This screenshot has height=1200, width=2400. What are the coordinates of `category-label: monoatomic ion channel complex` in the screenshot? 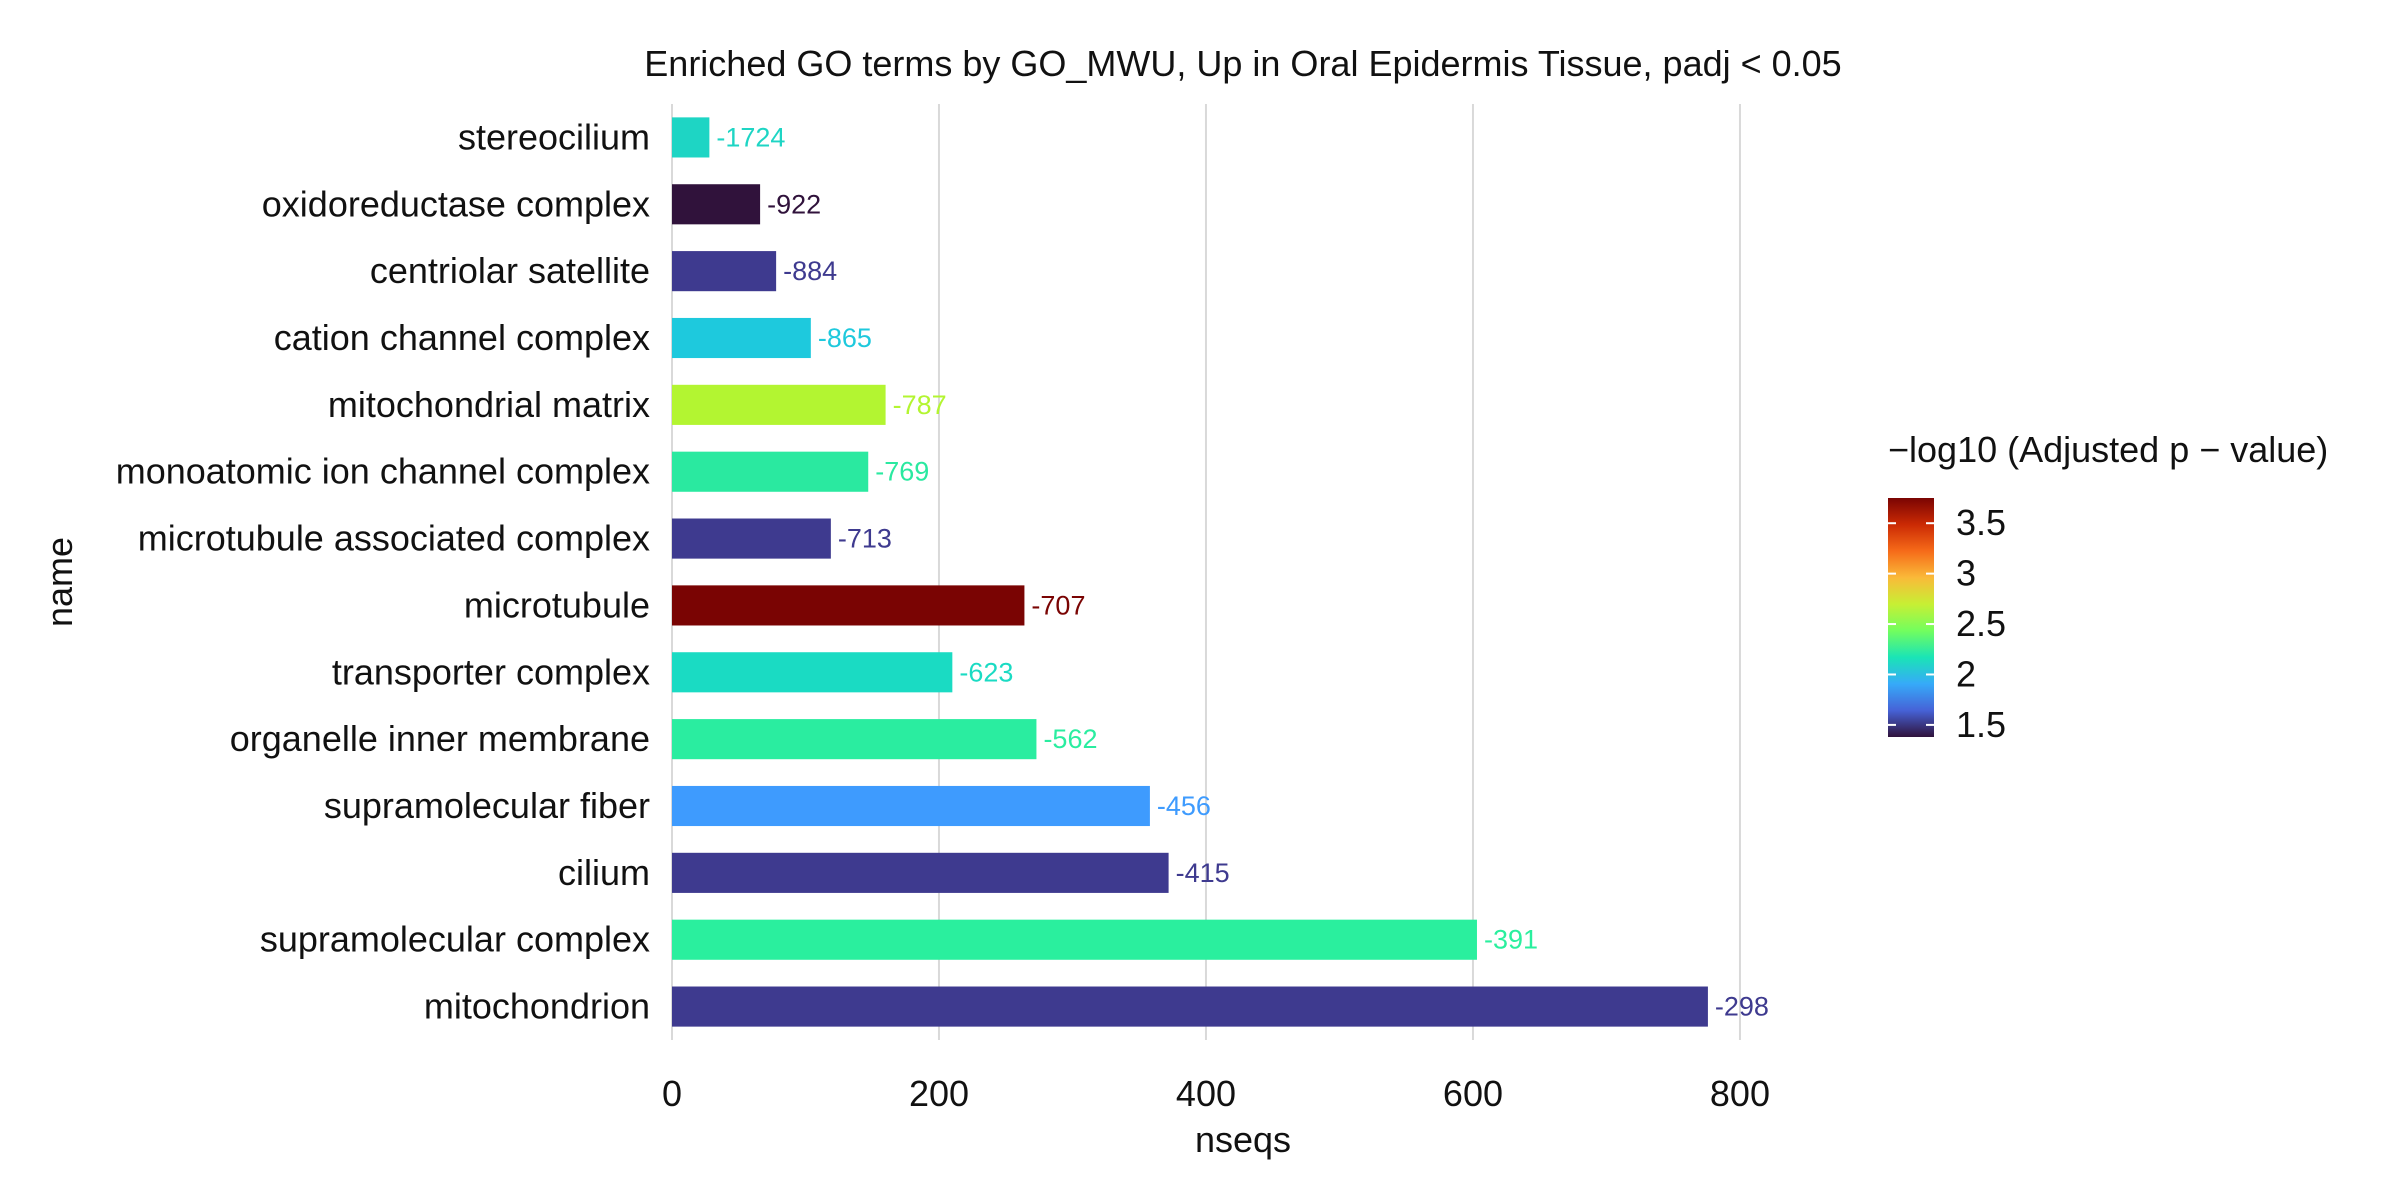 It's located at (383, 471).